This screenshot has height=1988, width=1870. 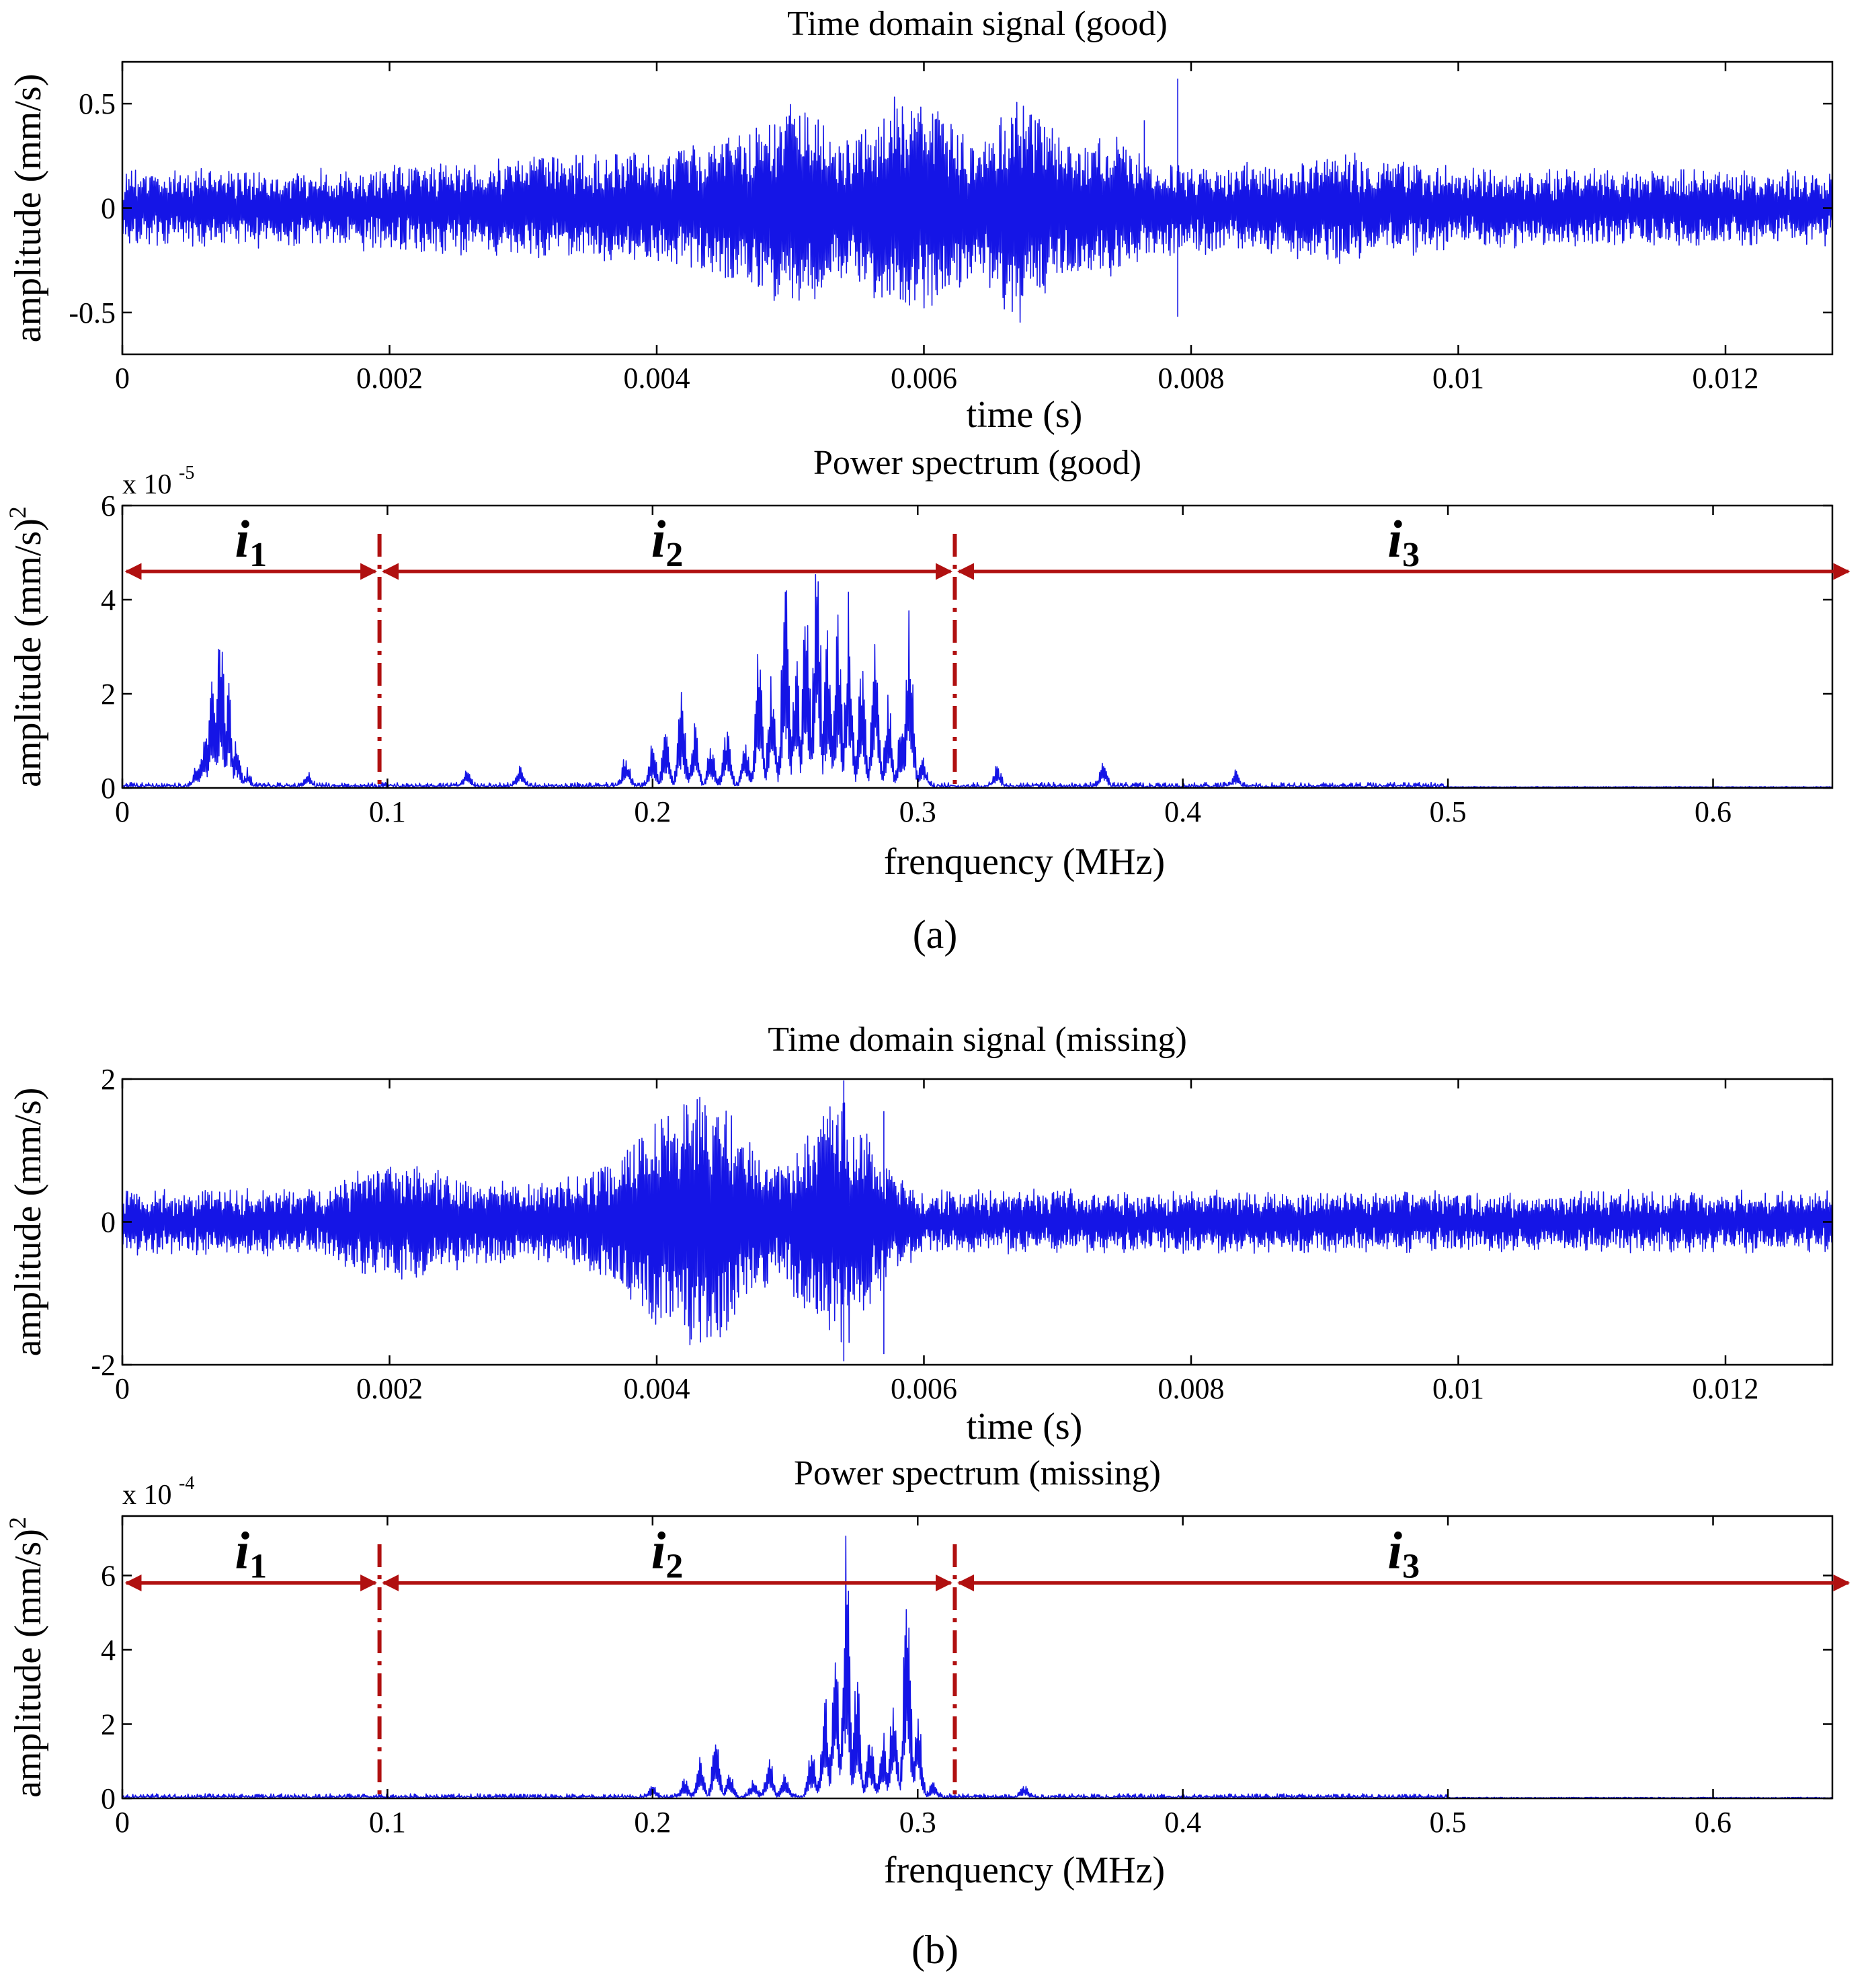 I want to click on chart-title: Power spectrum (missing), so click(x=977, y=1473).